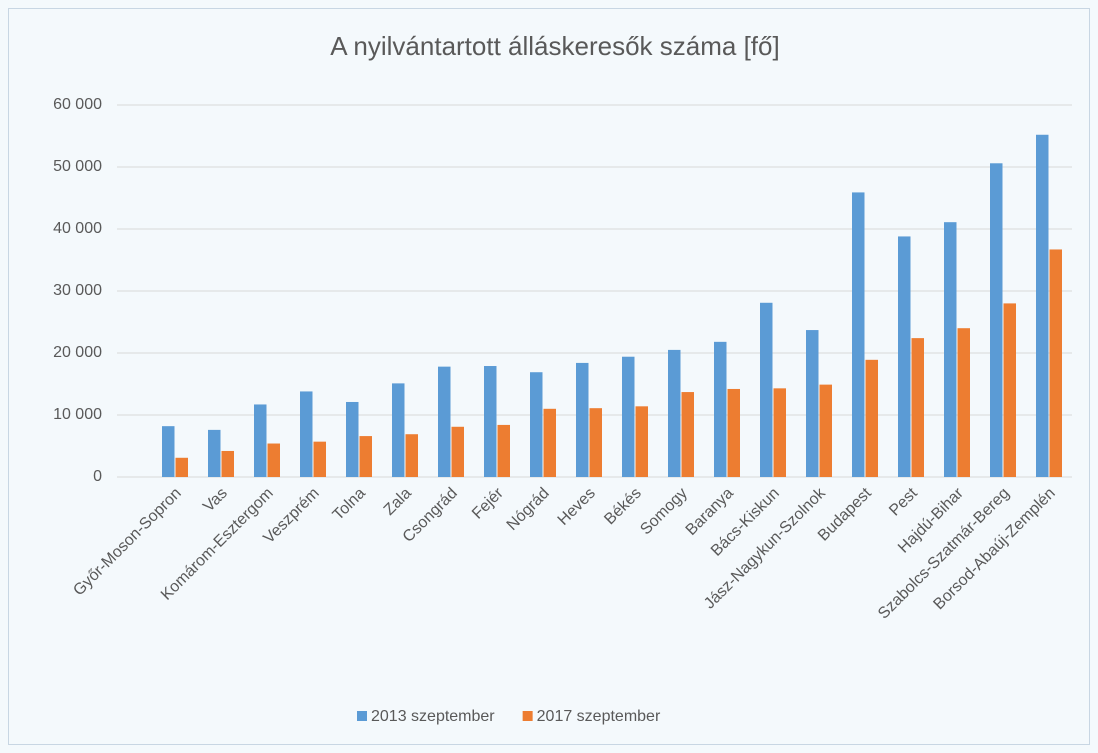 The width and height of the screenshot is (1098, 753). Describe the element at coordinates (433, 716) in the screenshot. I see `legend-label: 2013 szeptember` at that location.